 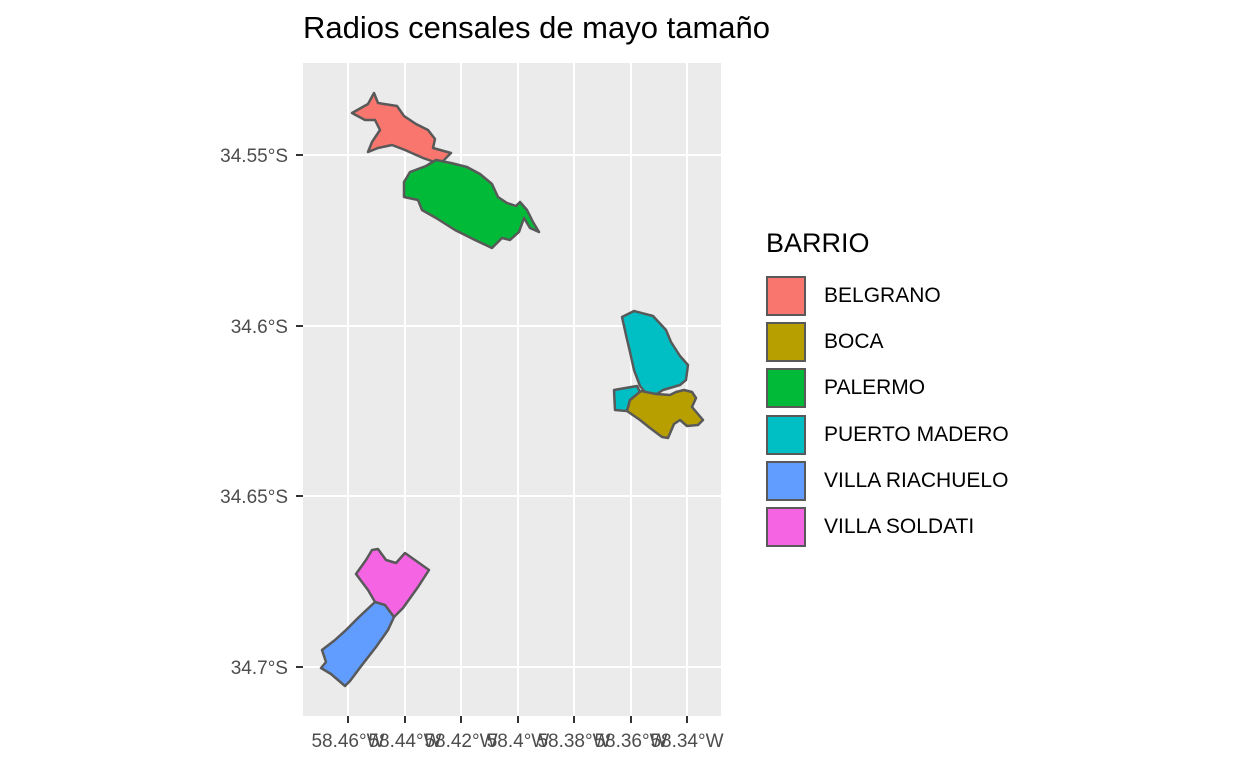 I want to click on x-tick-label: 58.4°W, so click(x=518, y=741).